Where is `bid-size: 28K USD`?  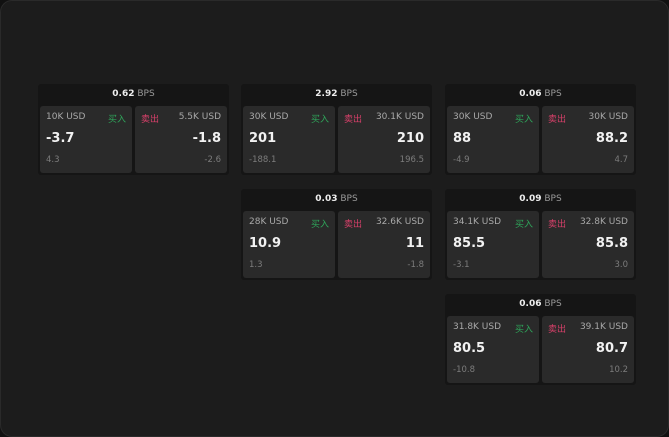
bid-size: 28K USD is located at coordinates (269, 222).